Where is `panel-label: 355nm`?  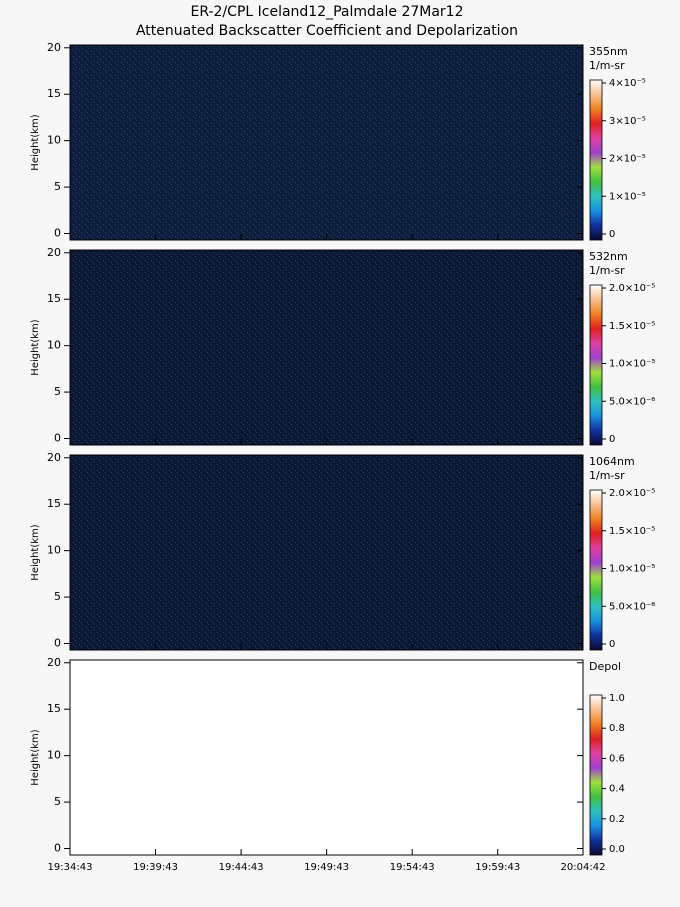
panel-label: 355nm is located at coordinates (608, 51).